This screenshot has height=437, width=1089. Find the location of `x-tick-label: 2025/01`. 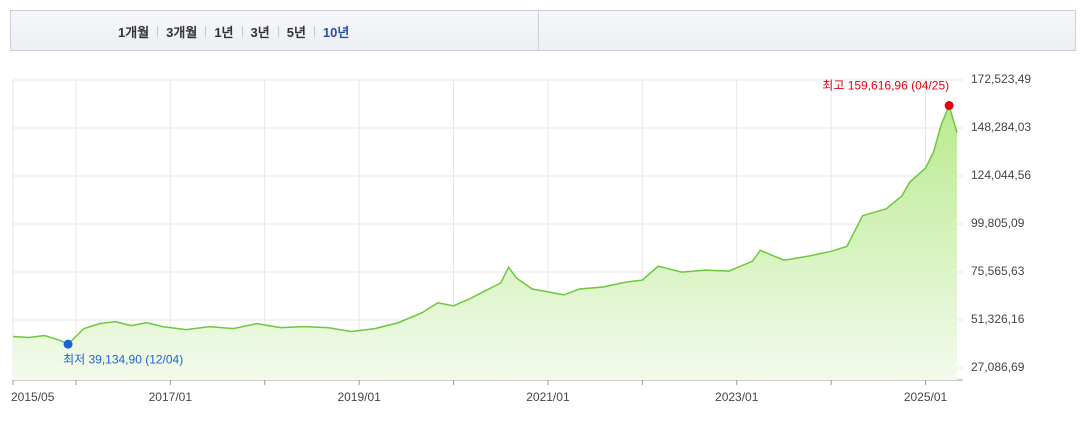

x-tick-label: 2025/01 is located at coordinates (926, 397).